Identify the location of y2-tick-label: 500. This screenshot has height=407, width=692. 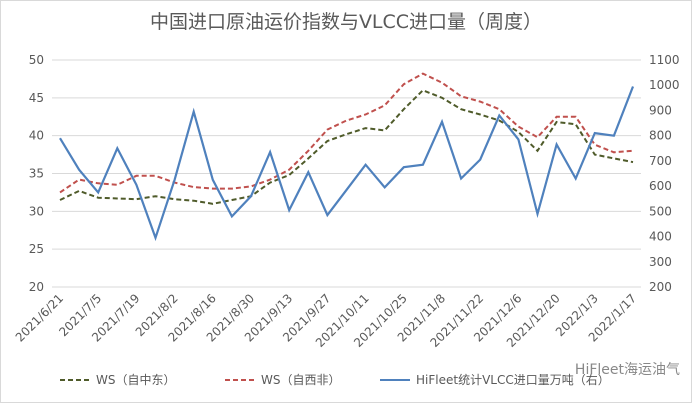
(660, 211).